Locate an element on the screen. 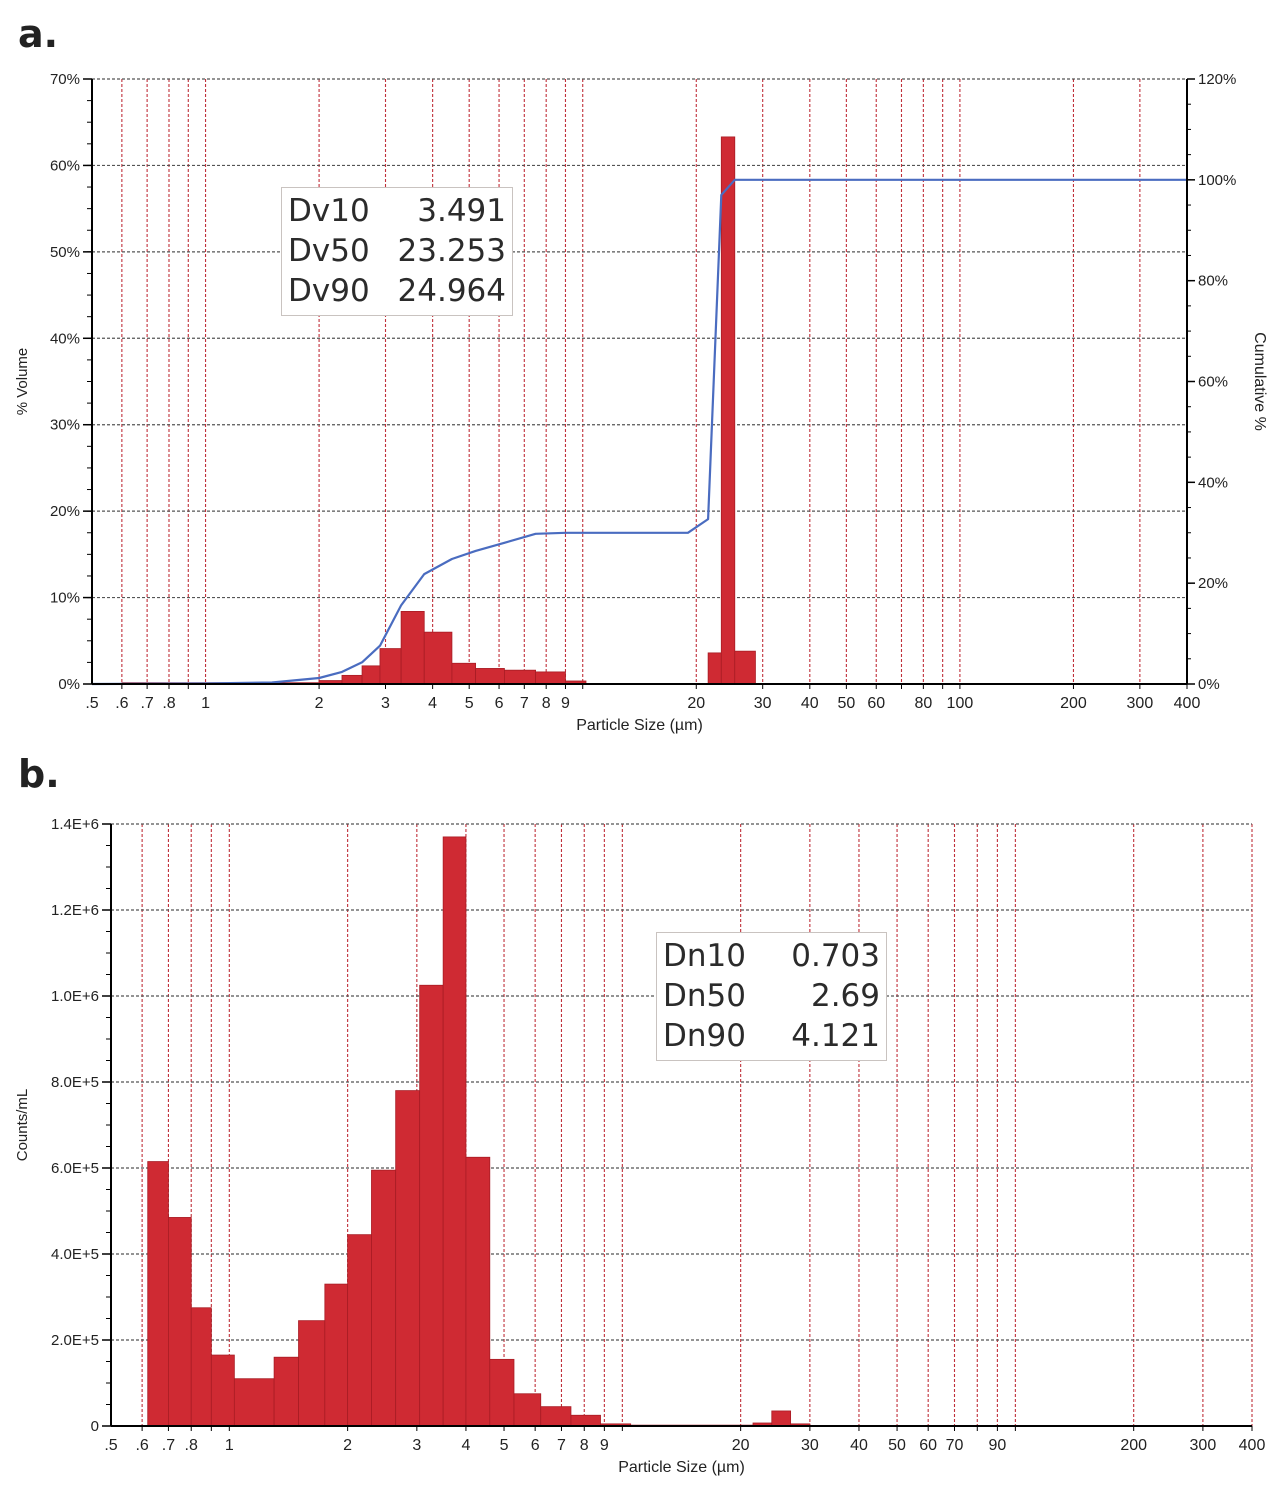 The width and height of the screenshot is (1280, 1503). stat-value: 4.121 is located at coordinates (835, 1036).